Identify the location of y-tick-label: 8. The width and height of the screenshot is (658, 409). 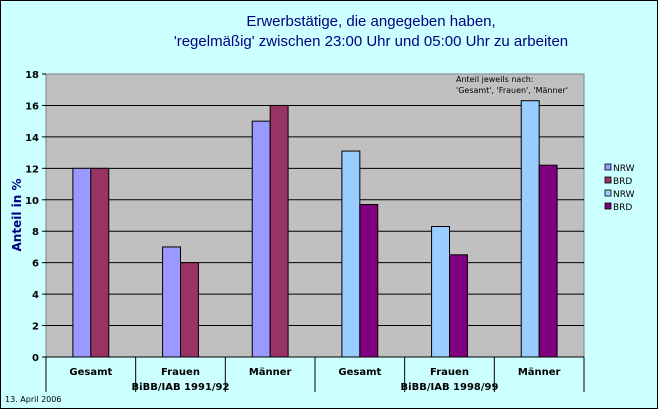
(35, 232).